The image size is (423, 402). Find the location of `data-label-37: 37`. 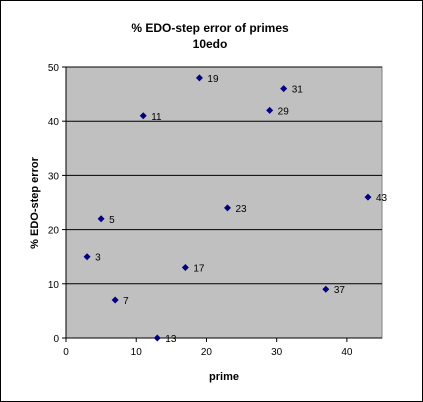

data-label-37: 37 is located at coordinates (340, 290).